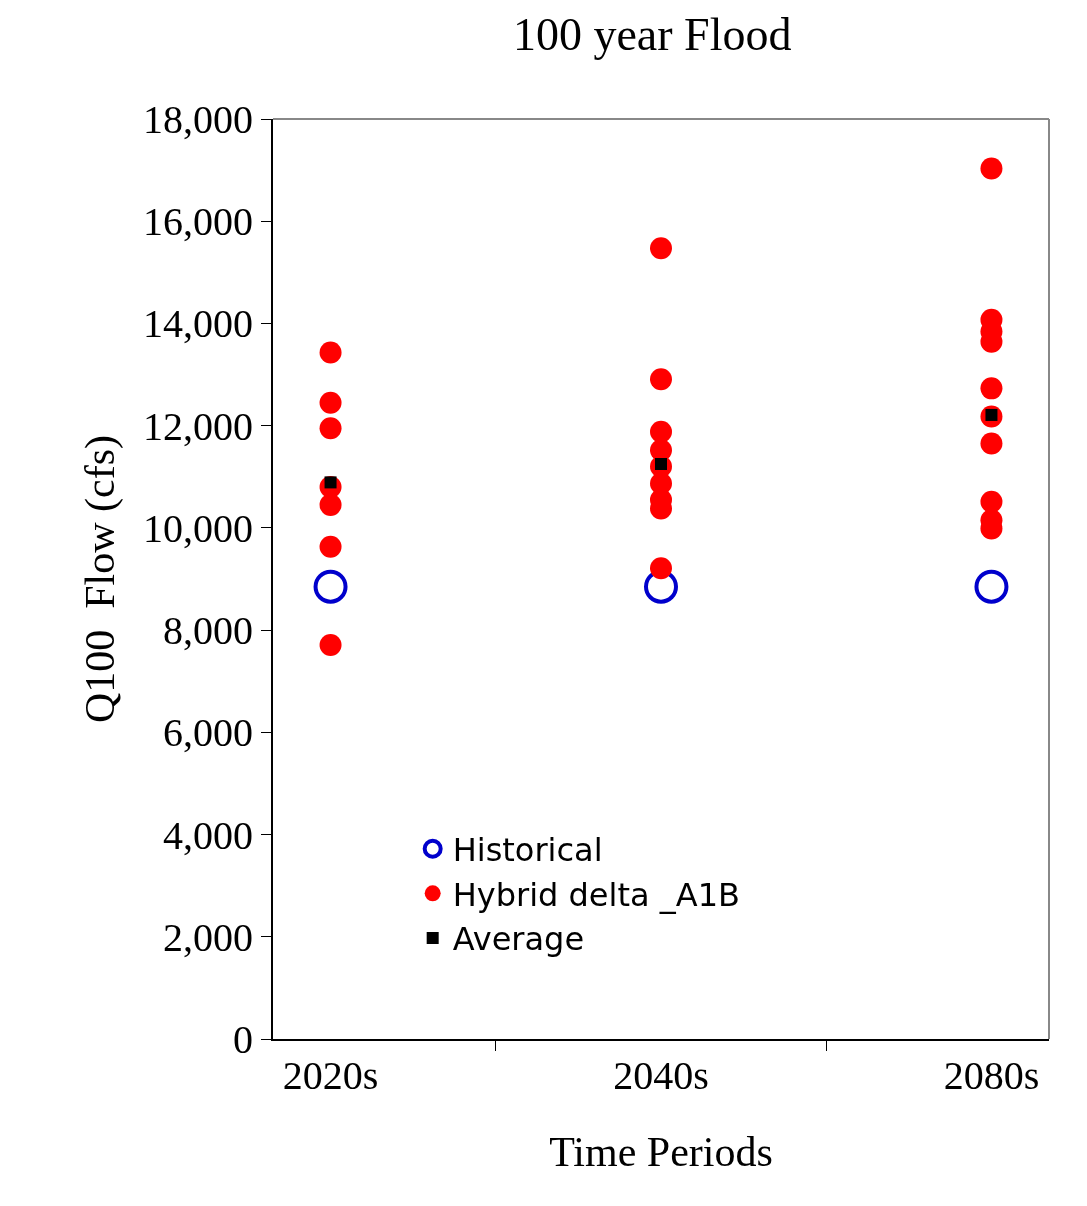 This screenshot has width=1087, height=1206. What do you see at coordinates (208, 835) in the screenshot?
I see `y-tick-label: 4,000` at bounding box center [208, 835].